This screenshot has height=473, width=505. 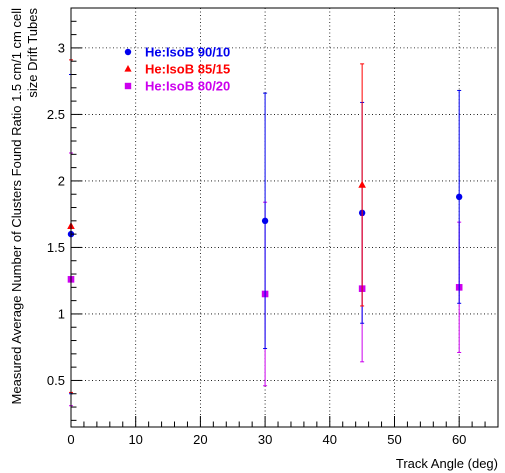 I want to click on y-tick-label: 1.5, so click(x=56, y=247).